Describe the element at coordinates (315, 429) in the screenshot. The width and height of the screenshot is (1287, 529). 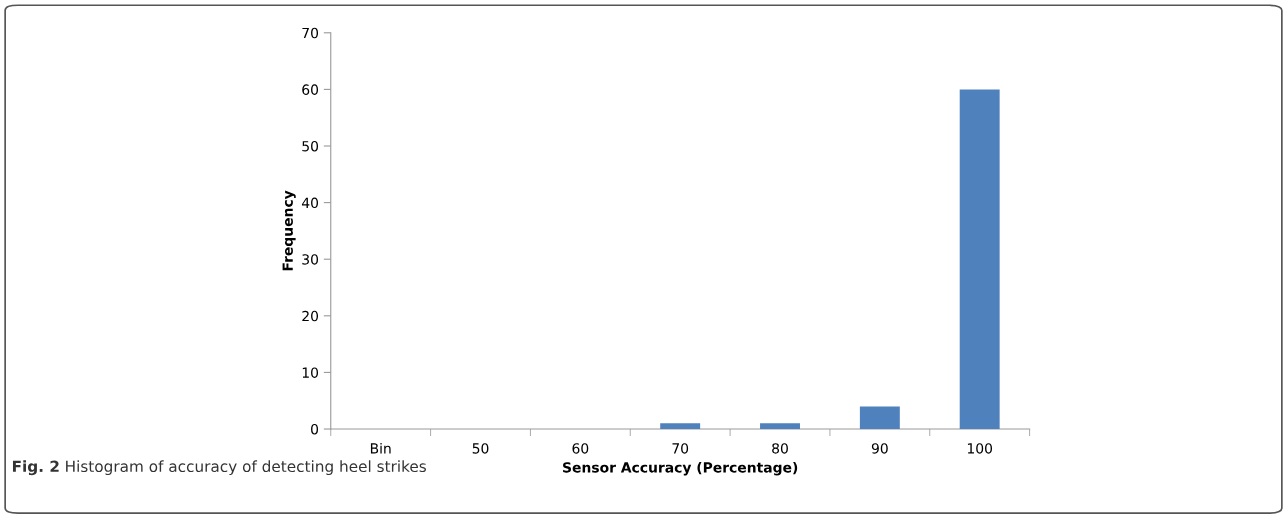
I see `y-tick-label: 0` at that location.